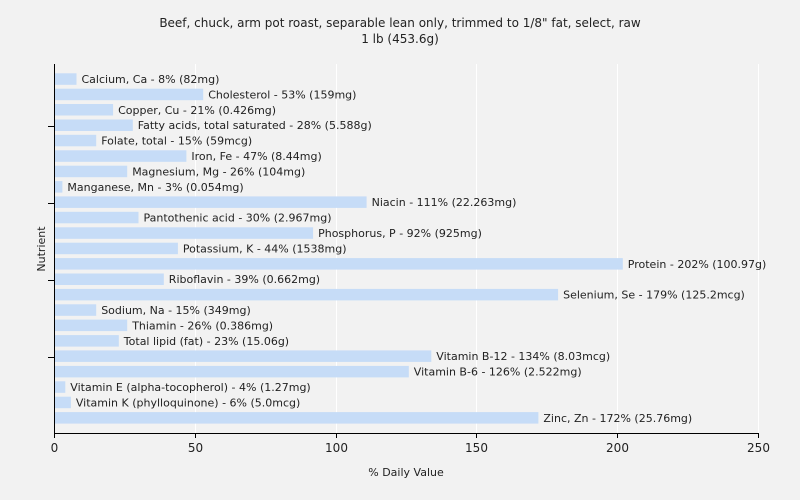 The image size is (800, 500). Describe the element at coordinates (697, 264) in the screenshot. I see `bar-label: Protein - 202% (100.97g)` at that location.